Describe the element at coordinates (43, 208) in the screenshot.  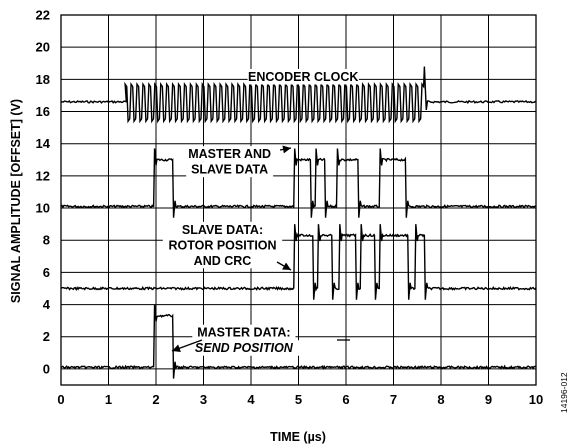
I see `y-tick-label: 10` at that location.